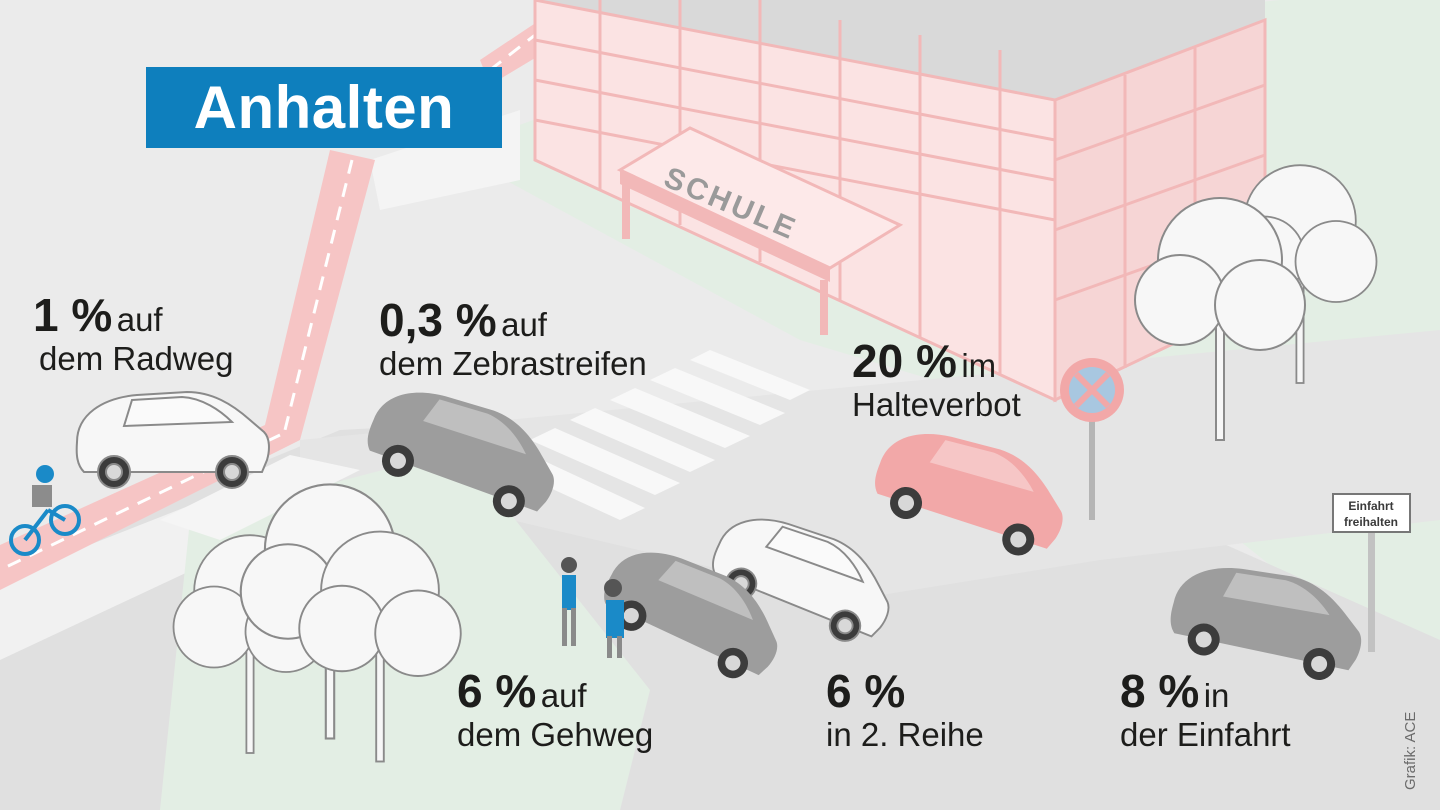 Image resolution: width=1440 pixels, height=810 pixels. Describe the element at coordinates (136, 358) in the screenshot. I see `stat-bike-lane-label: dem Radweg` at that location.